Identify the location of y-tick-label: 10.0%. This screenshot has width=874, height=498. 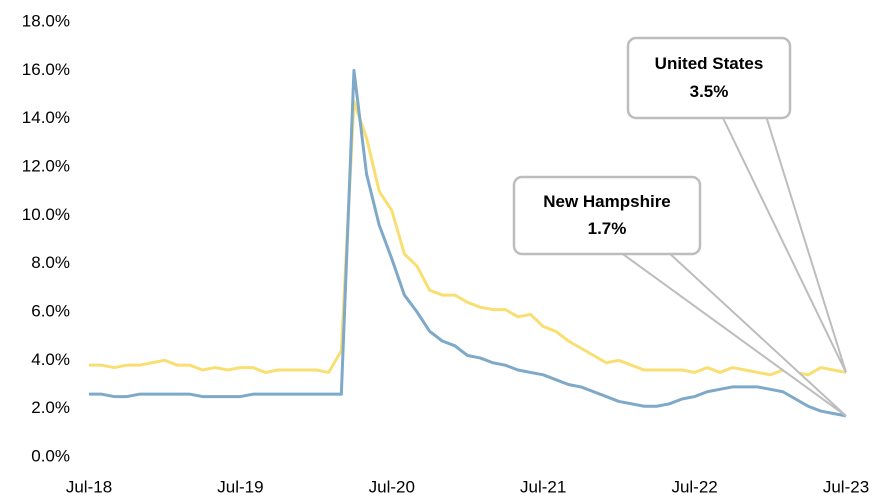
(46, 214).